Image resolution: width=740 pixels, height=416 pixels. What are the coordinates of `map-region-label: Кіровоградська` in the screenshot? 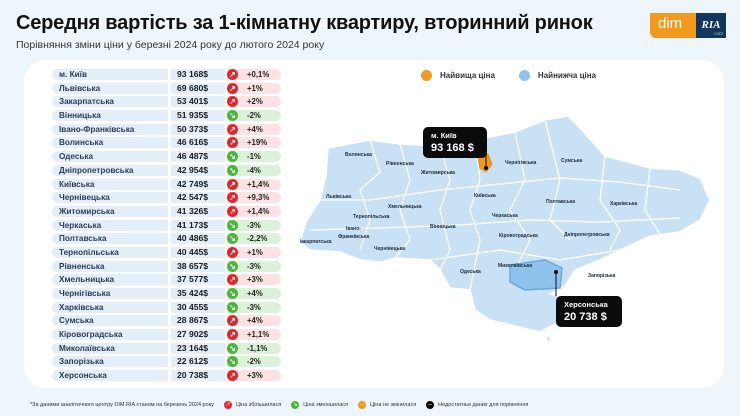 It's located at (518, 236).